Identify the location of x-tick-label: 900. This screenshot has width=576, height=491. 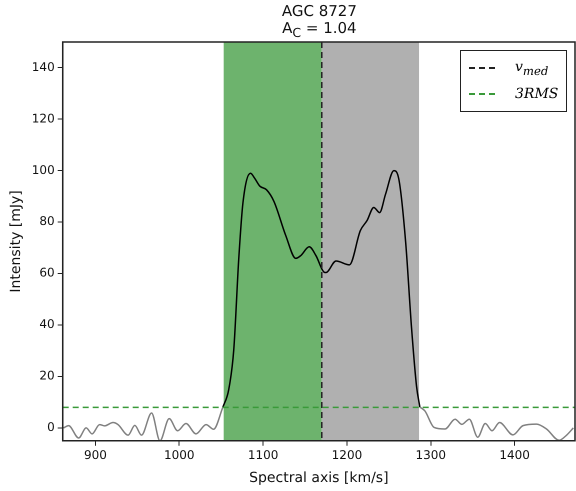
(95, 455).